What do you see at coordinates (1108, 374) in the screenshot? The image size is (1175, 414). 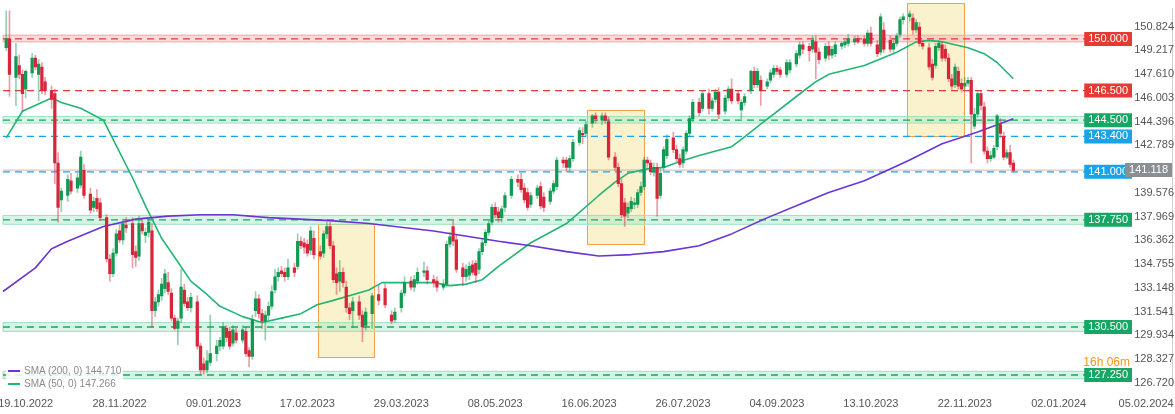 I see `ref-line-label: 127.250` at bounding box center [1108, 374].